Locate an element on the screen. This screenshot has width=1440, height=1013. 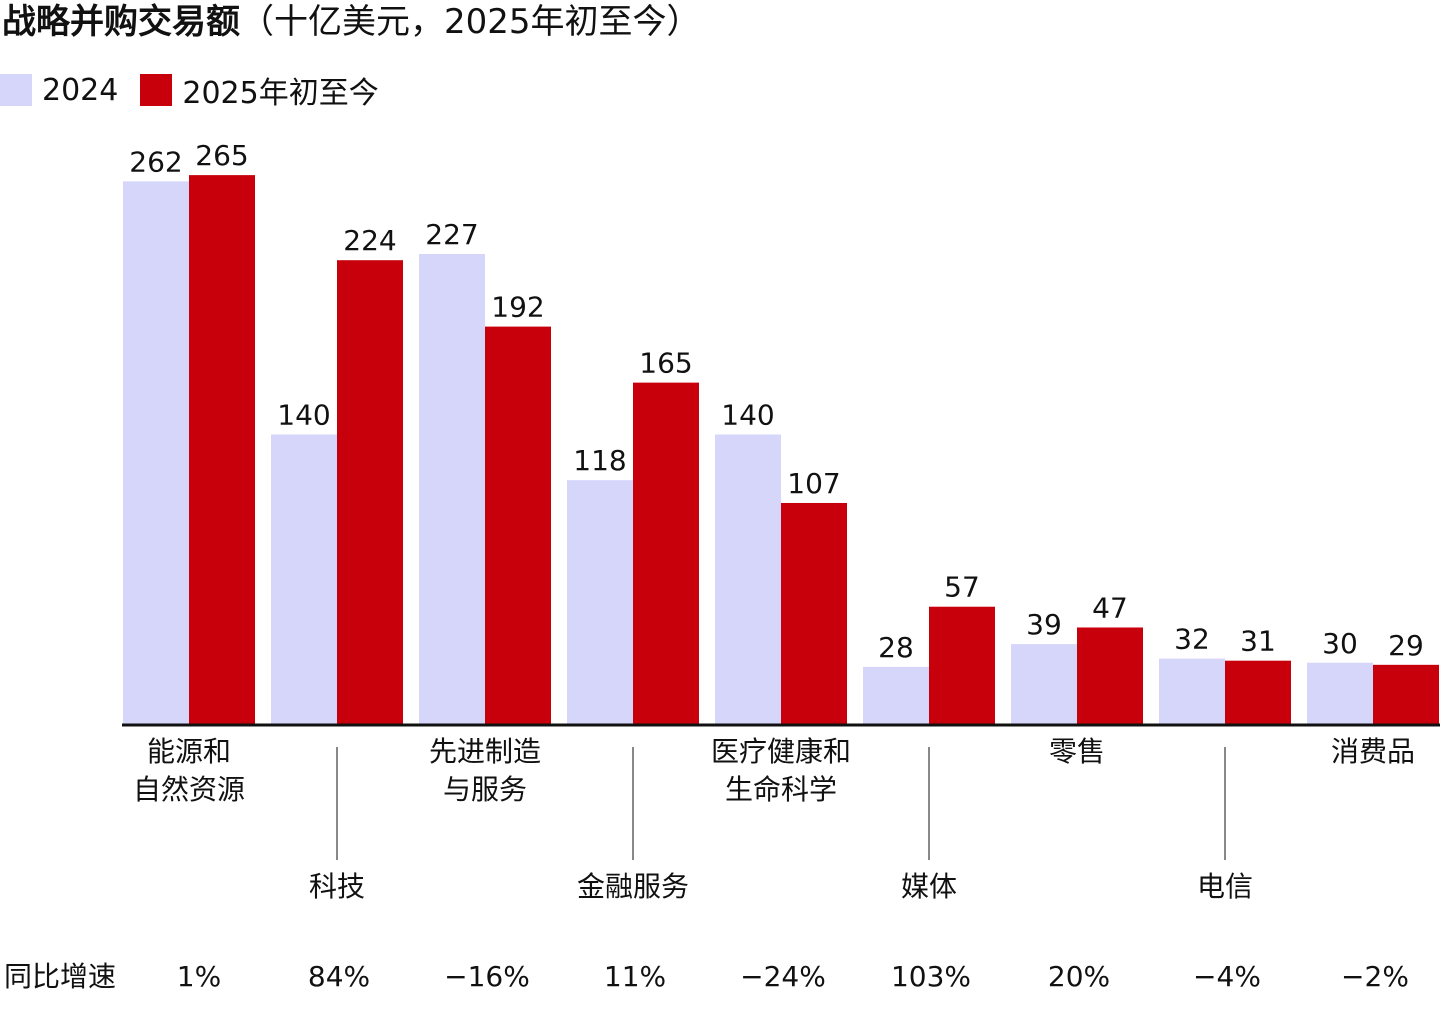
chart-title-unit: （十亿美元，2025年初至今） is located at coordinates (470, 22).